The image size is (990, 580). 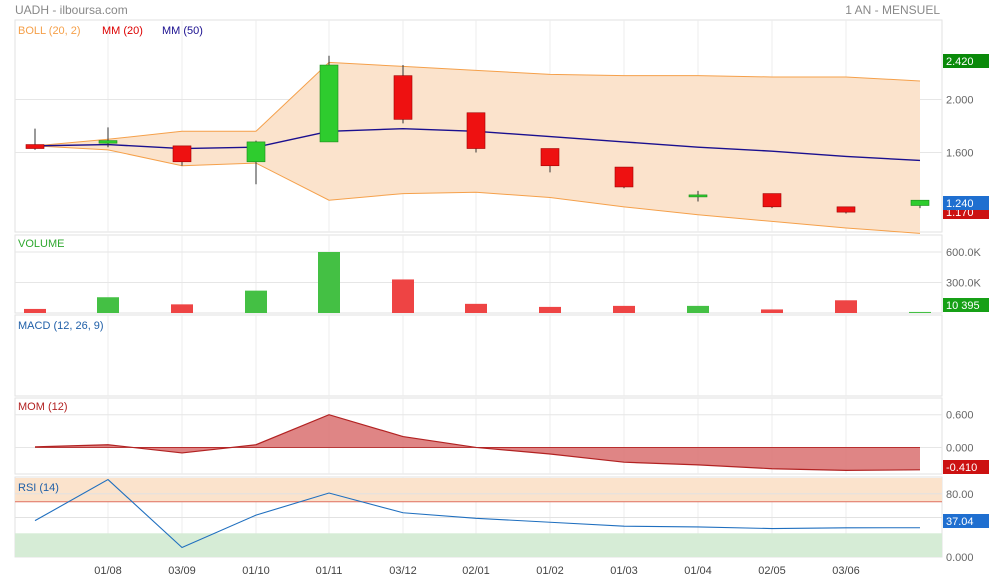 I want to click on macd-panel, so click(x=478, y=355).